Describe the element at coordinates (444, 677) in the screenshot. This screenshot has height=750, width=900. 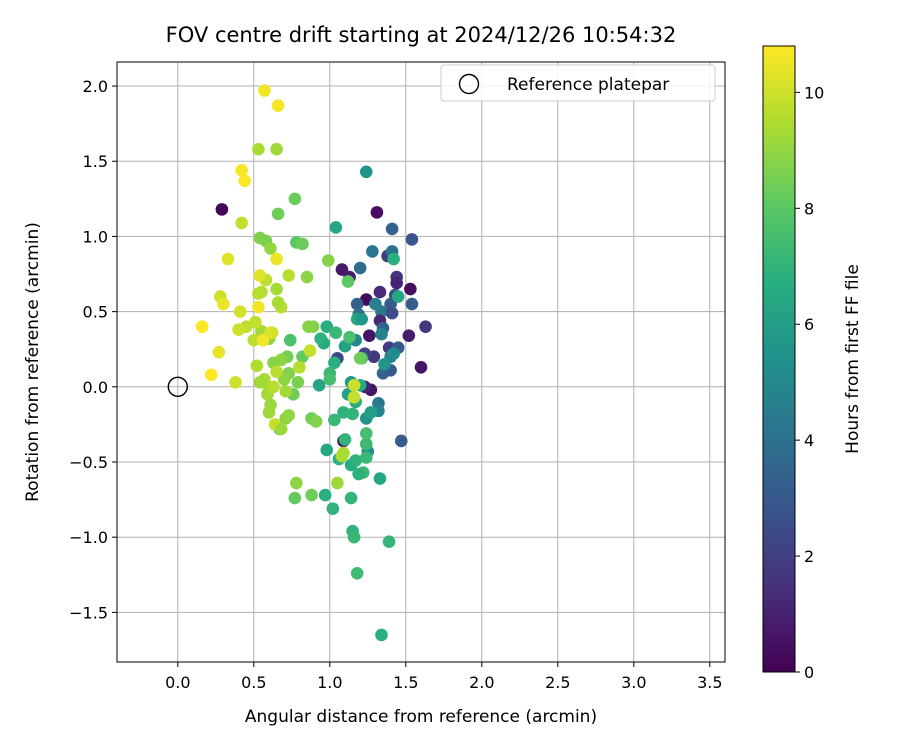
I see `x-axis-ticks: 0.0 0.5 1.0 1.5 2.0 2.5 3.0 3.5` at that location.